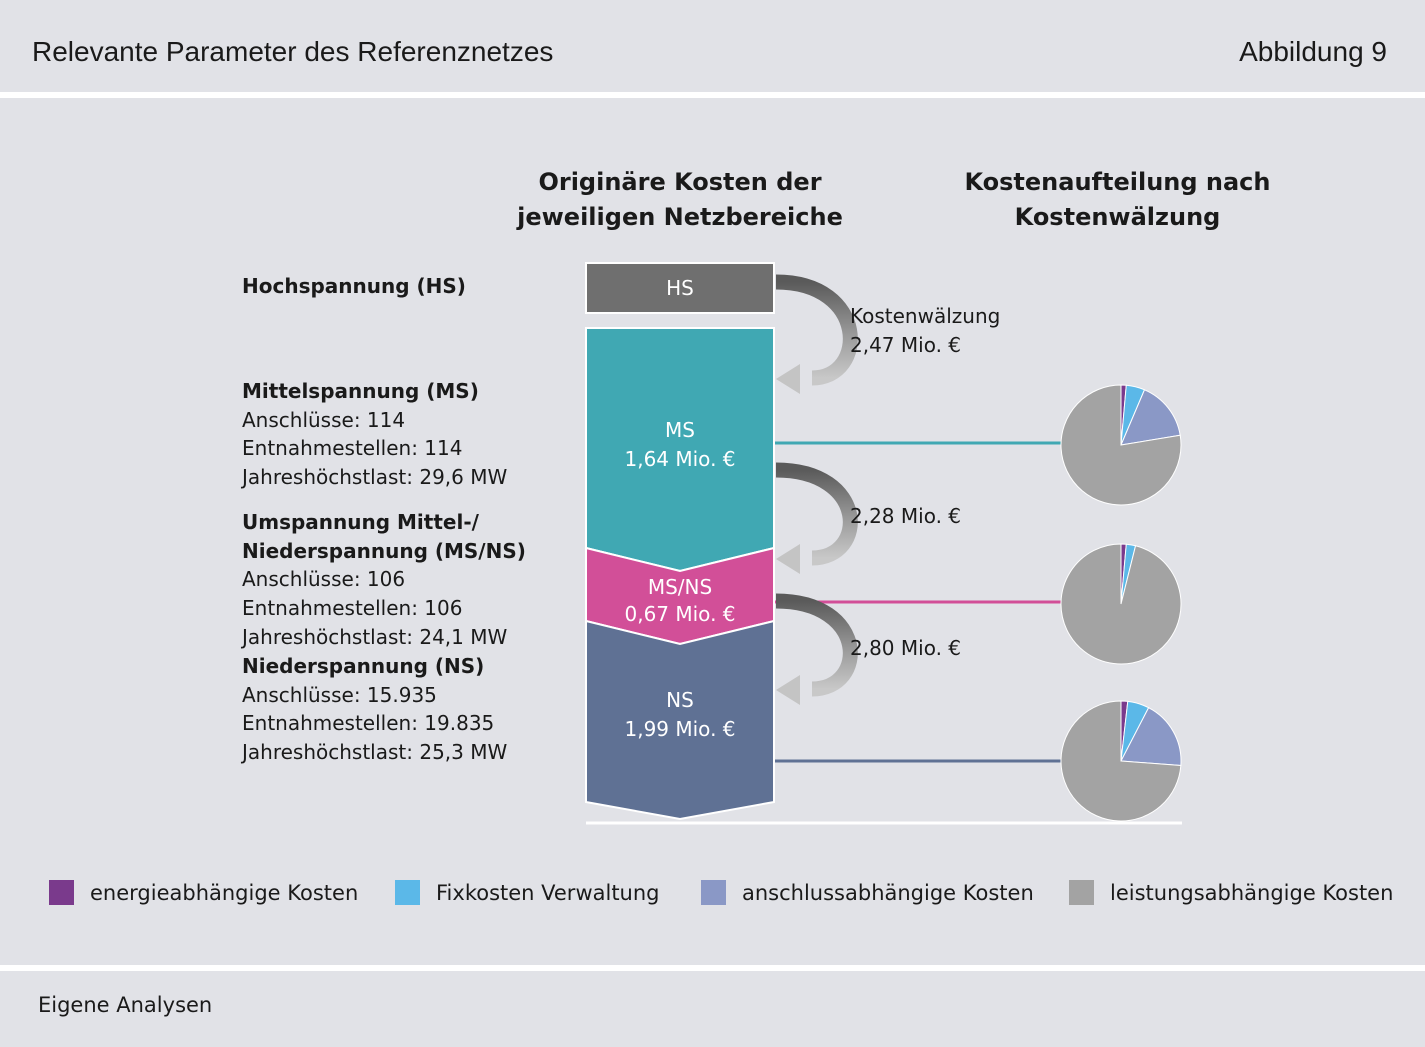 The image size is (1425, 1047). Describe the element at coordinates (679, 459) in the screenshot. I see `ms-block-value: 1,64 Mio. €` at that location.